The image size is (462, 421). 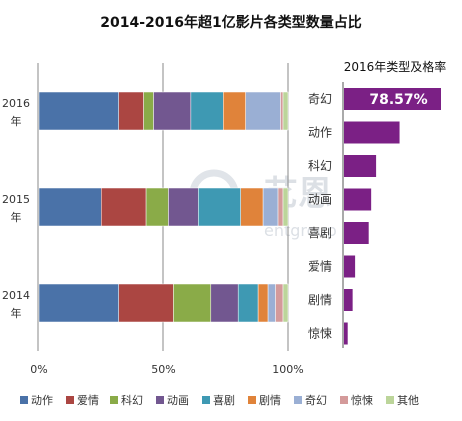 What do you see at coordinates (320, 166) in the screenshot?
I see `rank-category-label: 科幻` at bounding box center [320, 166].